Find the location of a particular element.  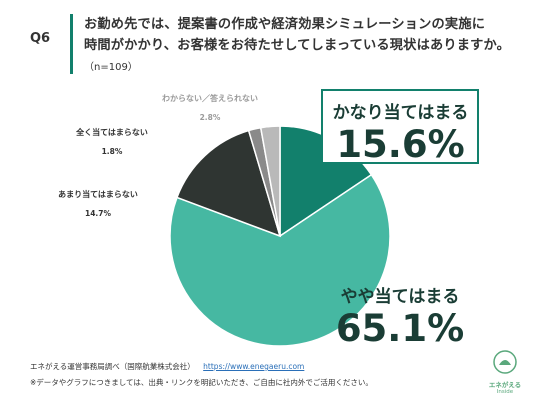

source-text: エネがえる運営事務局調べ（国際航業株式会社） is located at coordinates (112, 366).